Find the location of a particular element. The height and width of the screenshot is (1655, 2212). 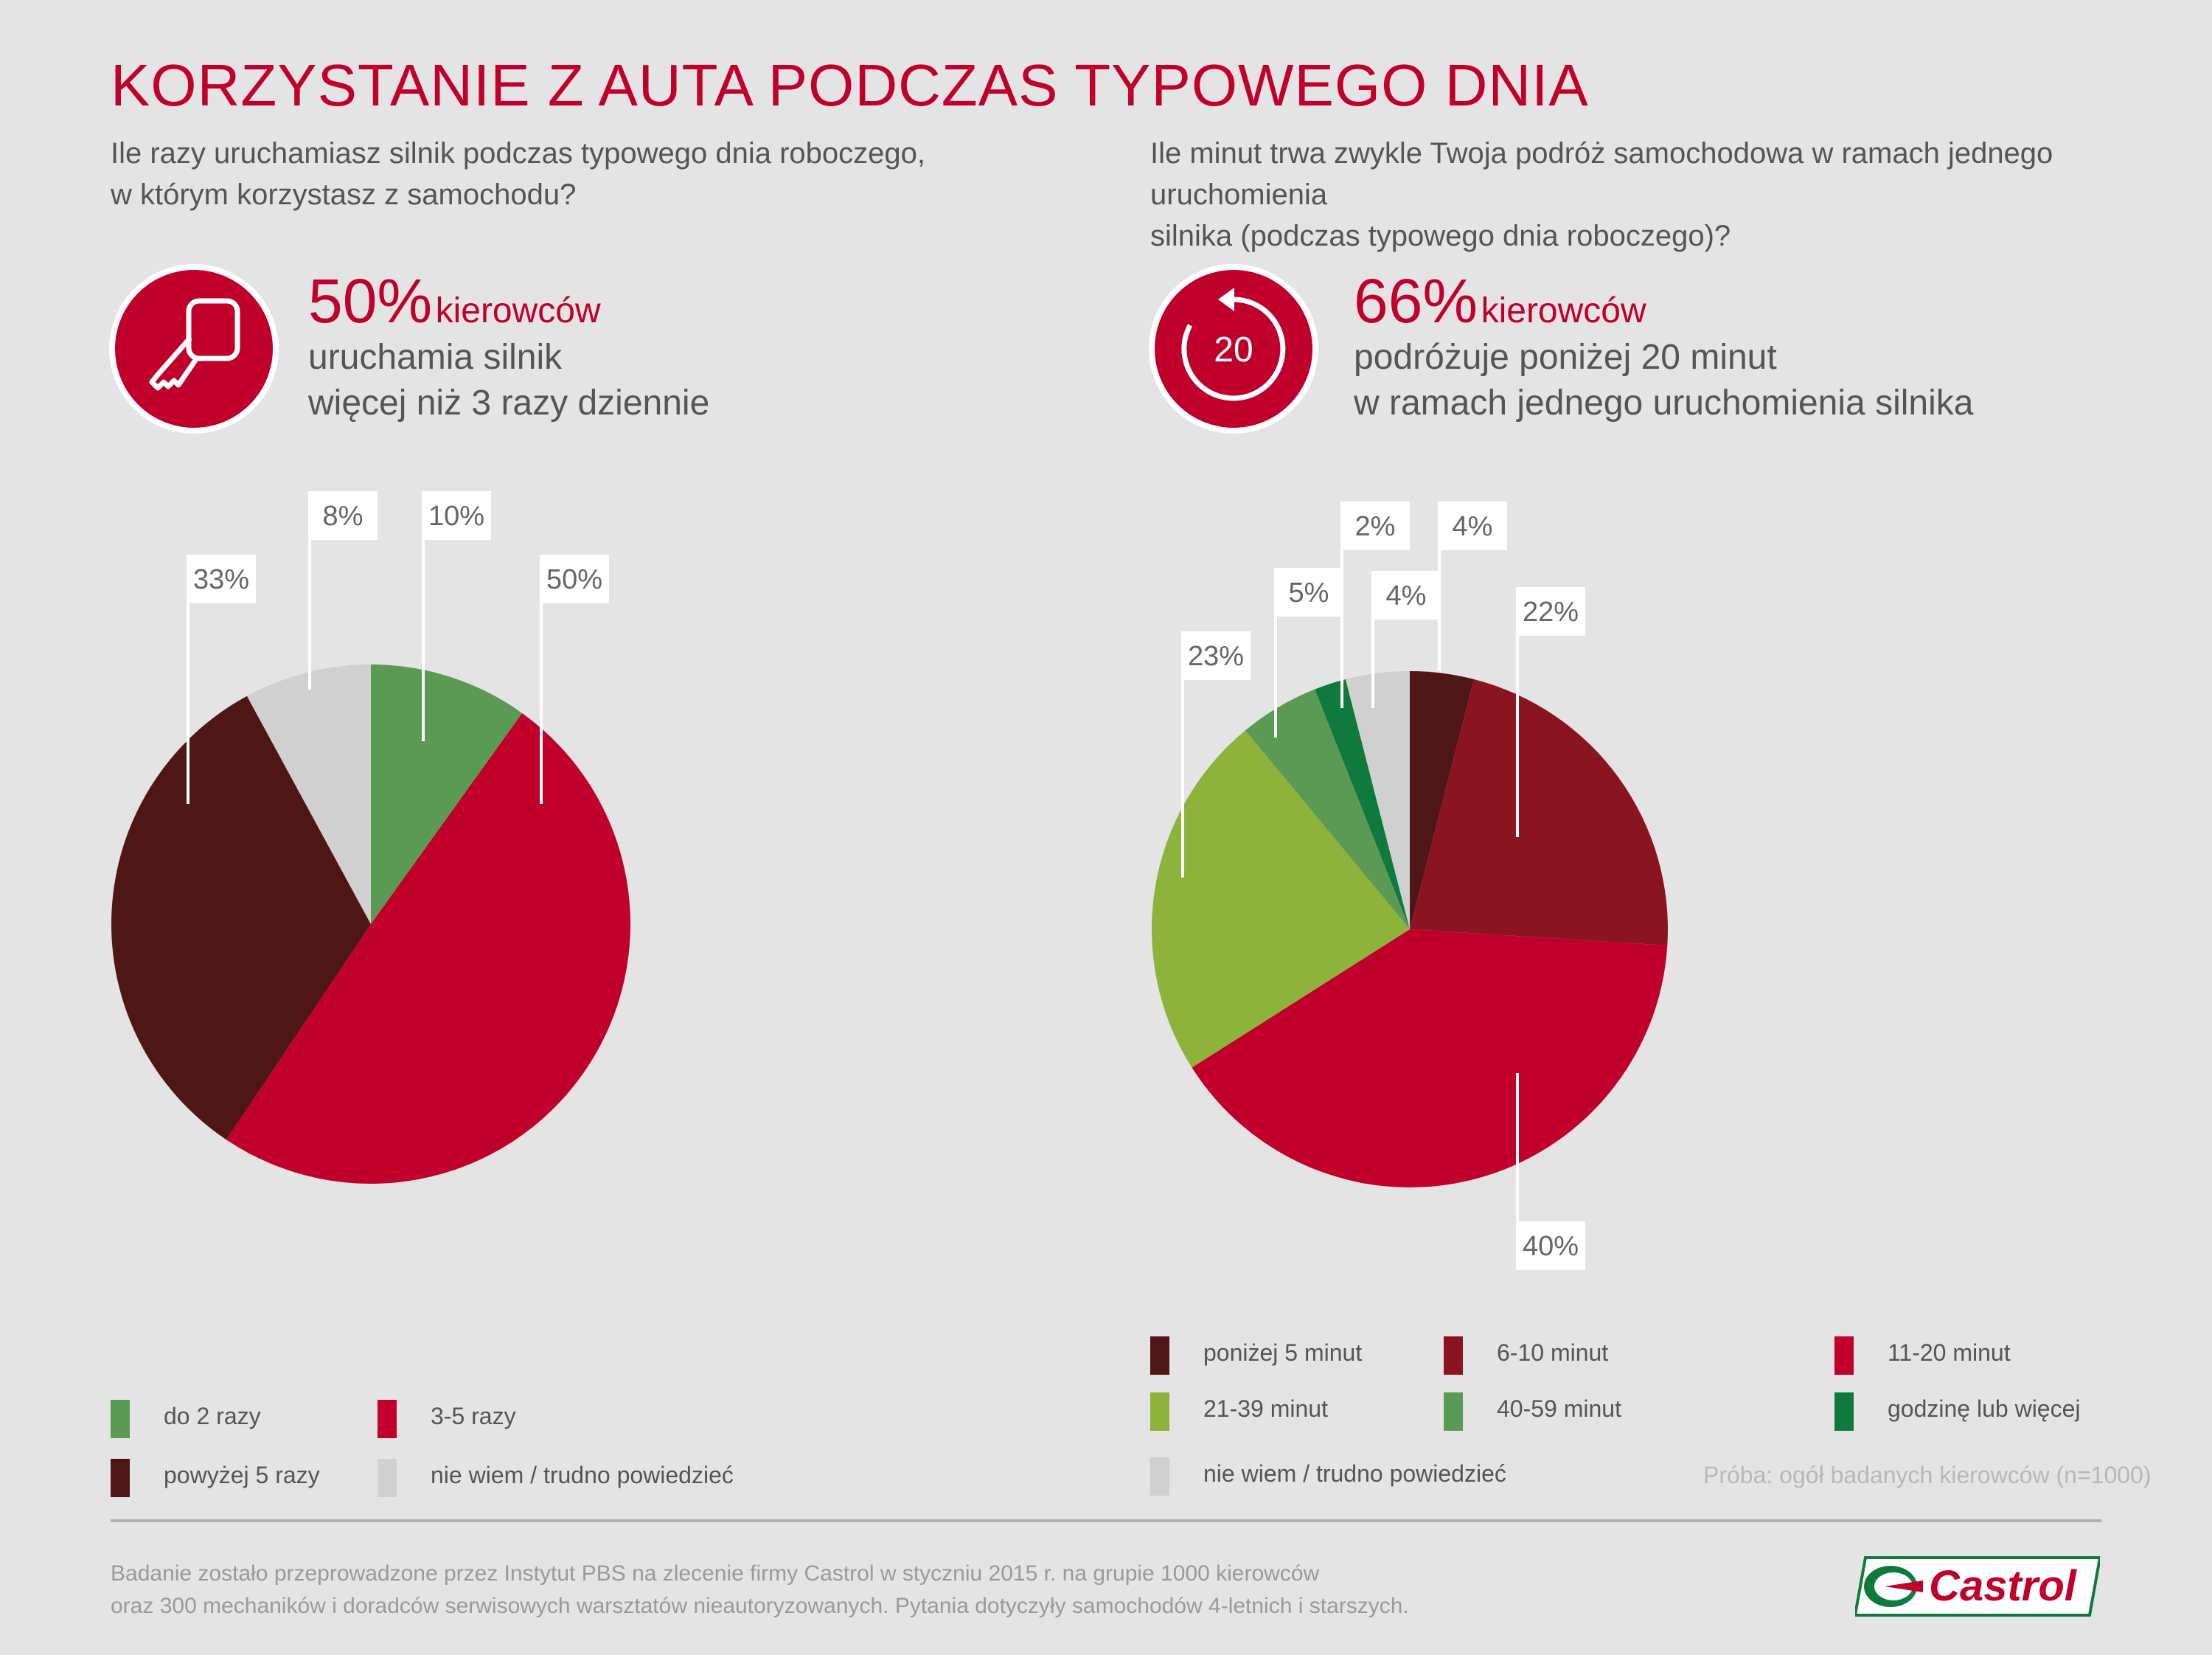

pie2-label-0: 4% is located at coordinates (1472, 586).